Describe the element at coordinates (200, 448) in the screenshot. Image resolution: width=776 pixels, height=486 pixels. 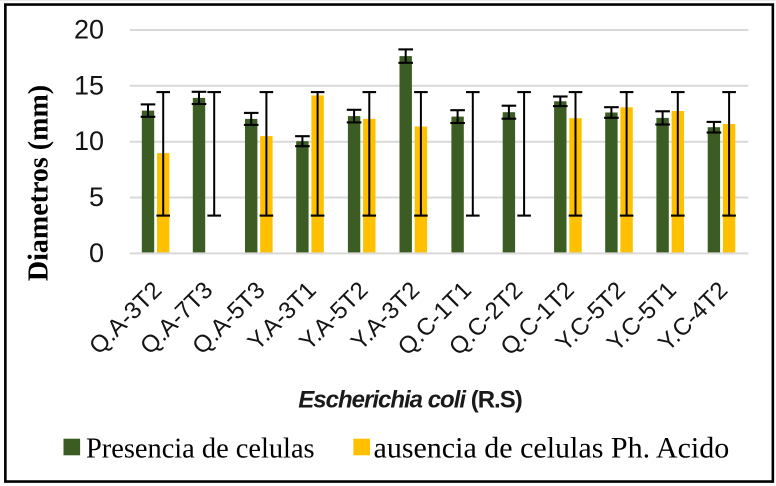
I see `svg-text: Presencia de celulas` at that location.